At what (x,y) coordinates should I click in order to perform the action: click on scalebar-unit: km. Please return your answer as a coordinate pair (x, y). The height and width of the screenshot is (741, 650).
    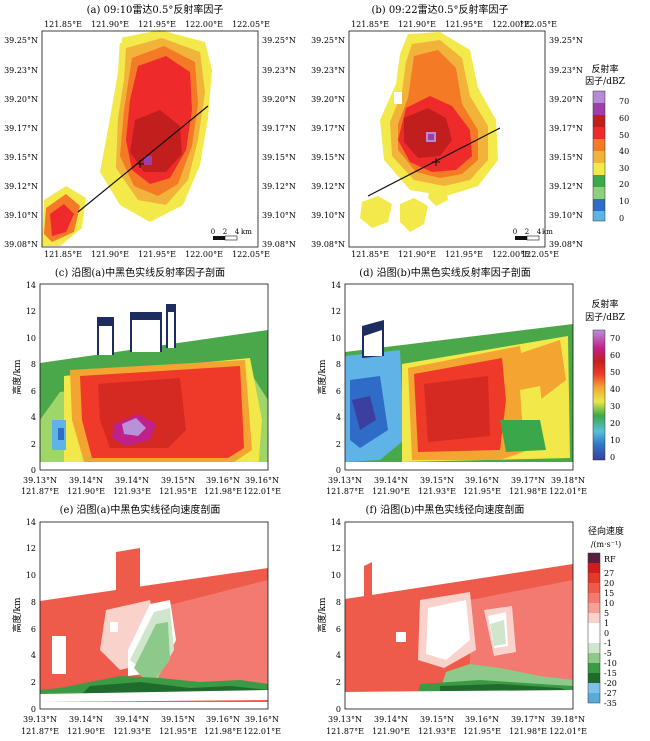
    Looking at the image, I should click on (547, 232).